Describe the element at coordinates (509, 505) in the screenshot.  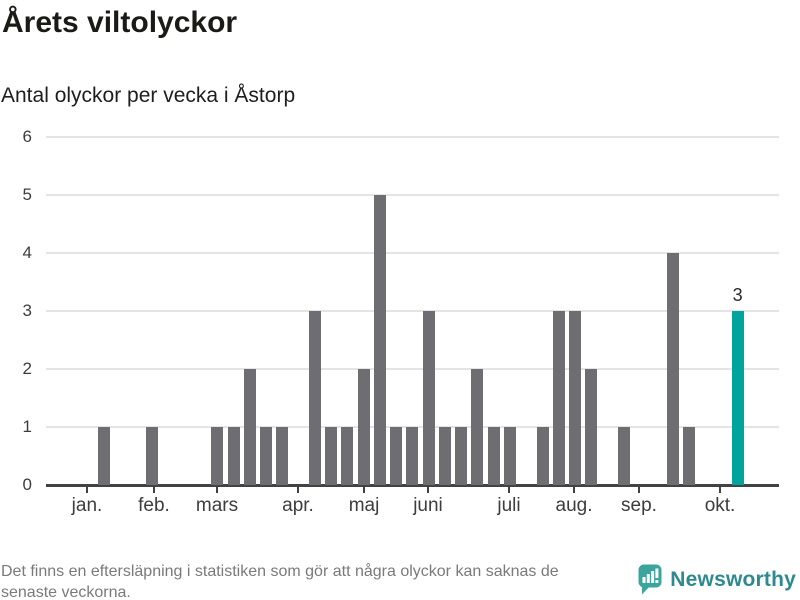
I see `x-axis-label-juli: juli` at that location.